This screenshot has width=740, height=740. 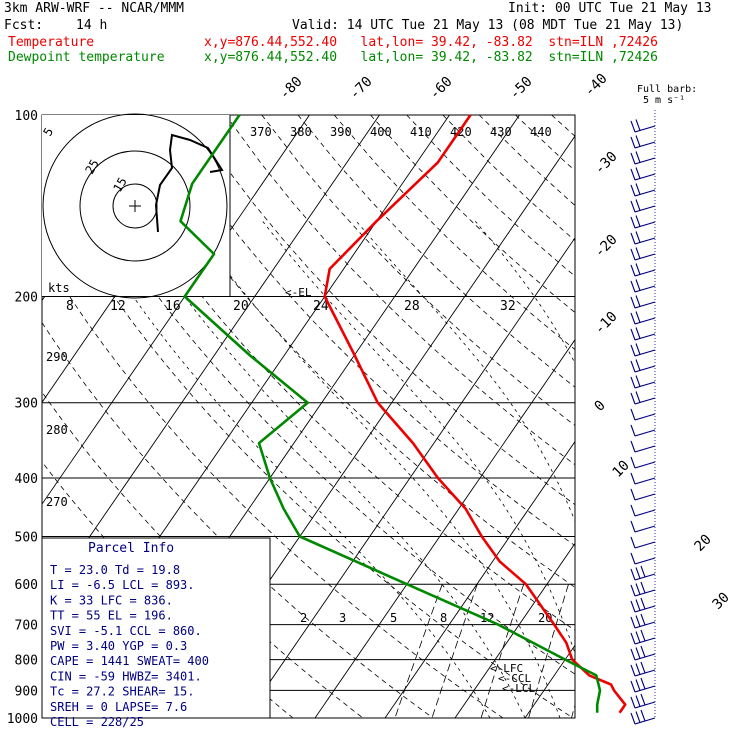 What do you see at coordinates (321, 306) in the screenshot?
I see `hodograph-speed-label: 24` at bounding box center [321, 306].